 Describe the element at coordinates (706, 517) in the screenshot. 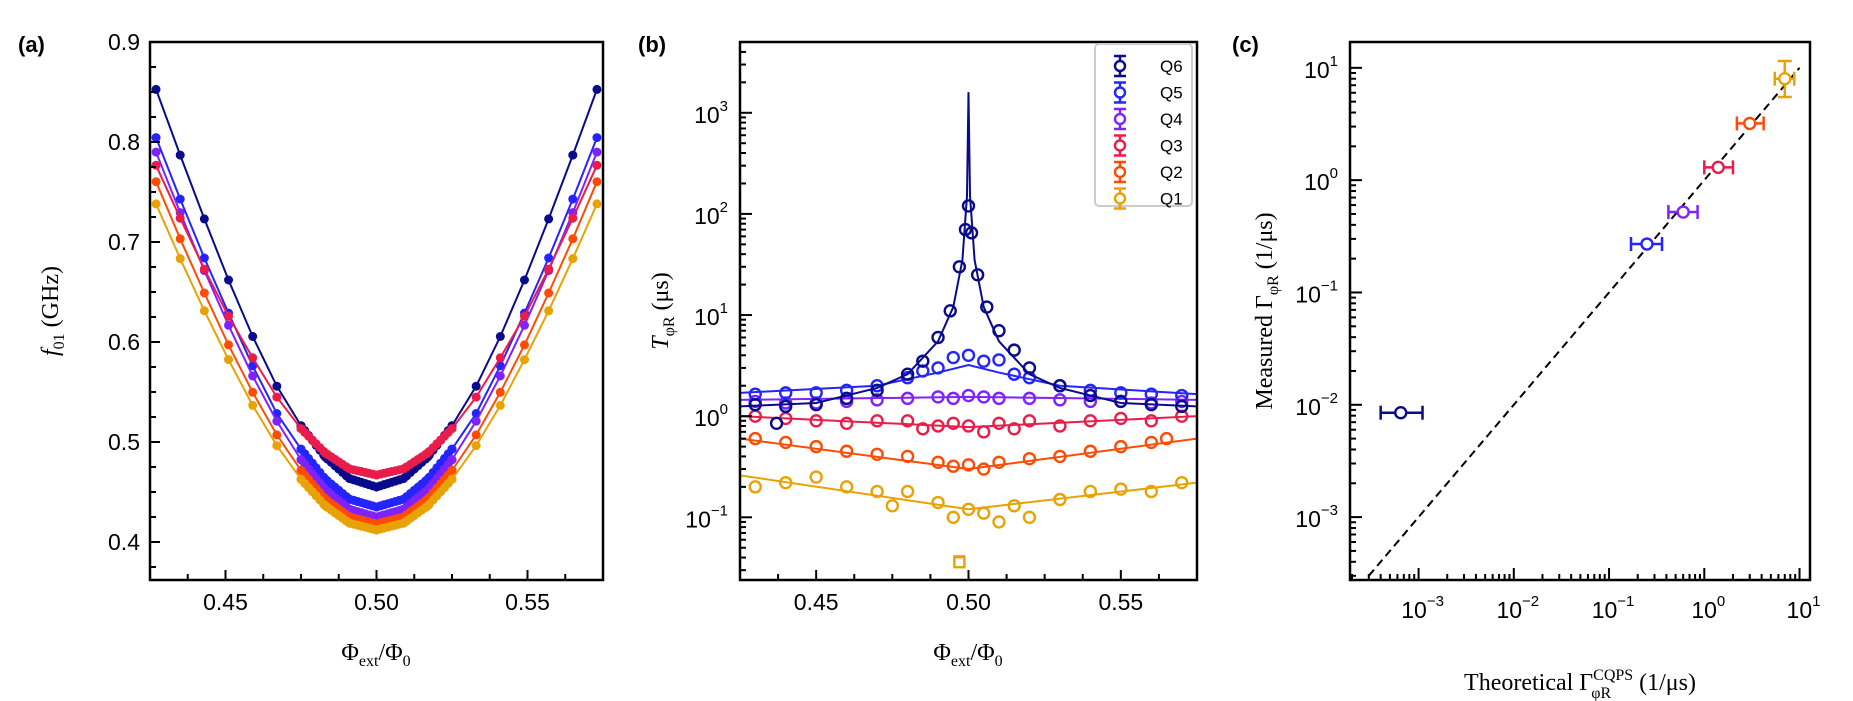

I see `y-tick-label: 10⁻¹` at that location.